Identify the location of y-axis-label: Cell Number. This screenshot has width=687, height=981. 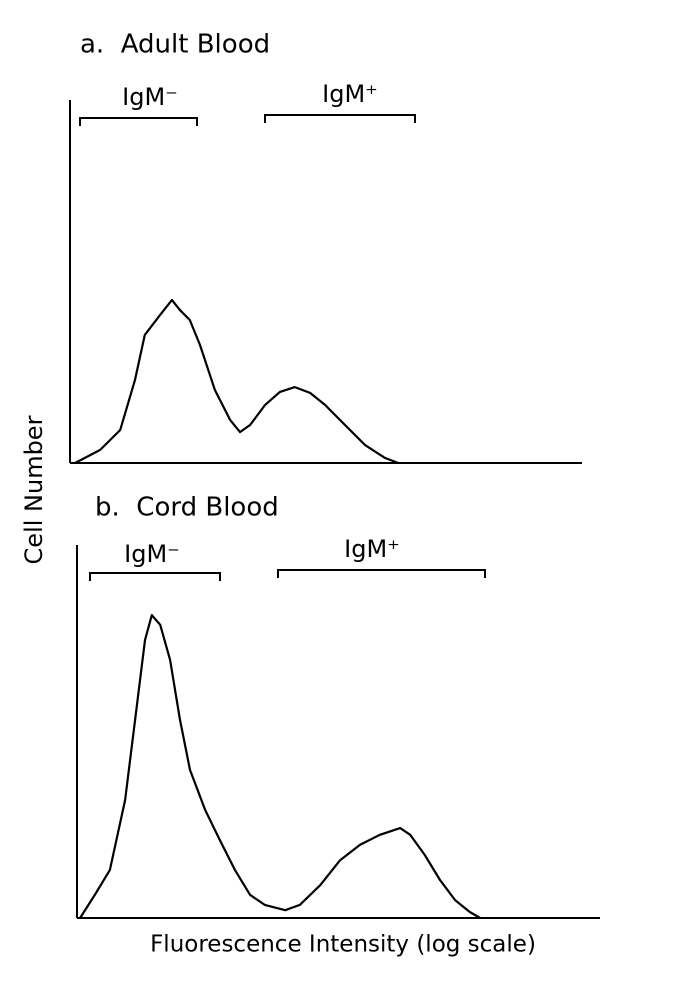
(34, 489).